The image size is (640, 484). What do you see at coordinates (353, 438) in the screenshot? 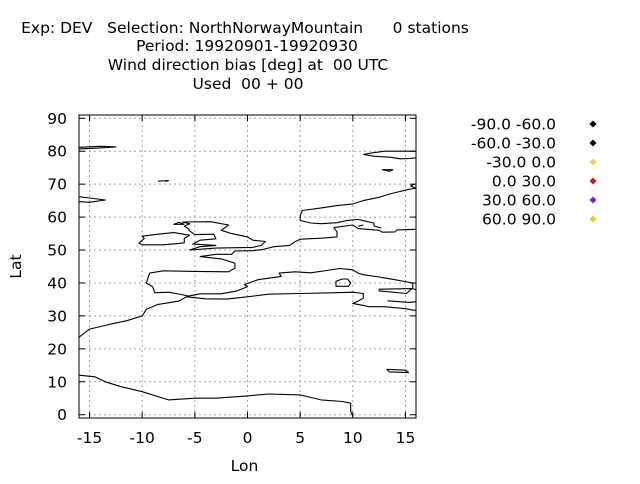
I see `x-tick-label: 10` at bounding box center [353, 438].